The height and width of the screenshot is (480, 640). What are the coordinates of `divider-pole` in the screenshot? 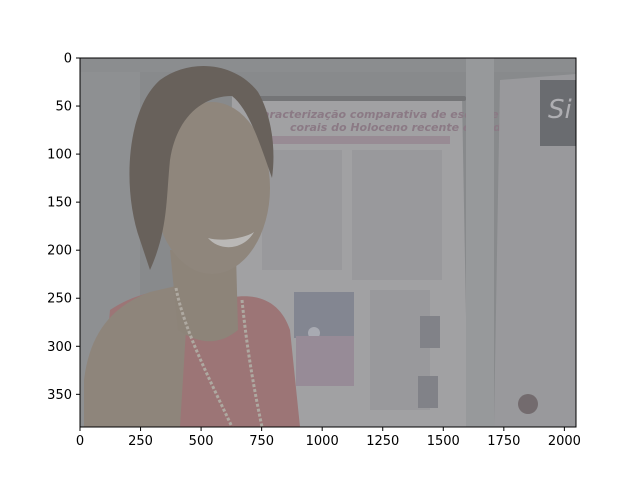 It's located at (480, 242).